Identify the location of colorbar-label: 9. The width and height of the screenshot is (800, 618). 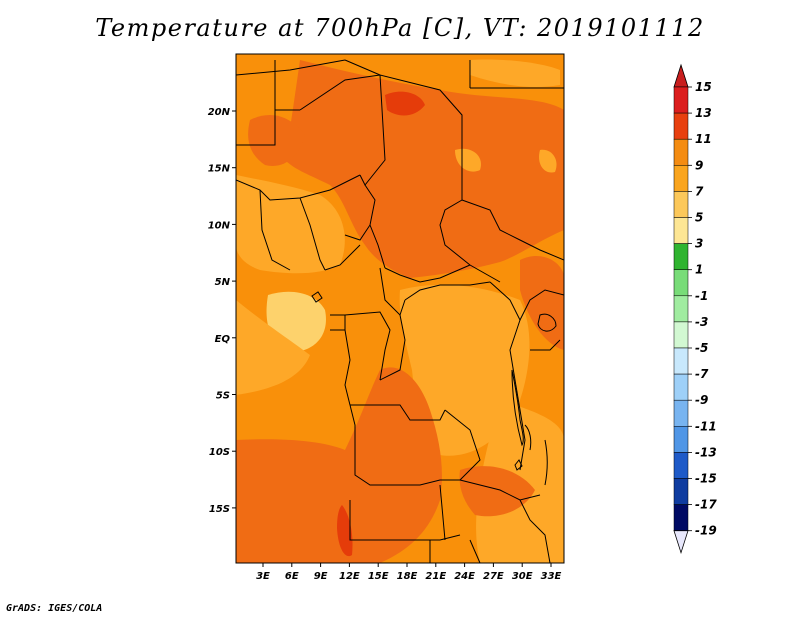
(699, 165).